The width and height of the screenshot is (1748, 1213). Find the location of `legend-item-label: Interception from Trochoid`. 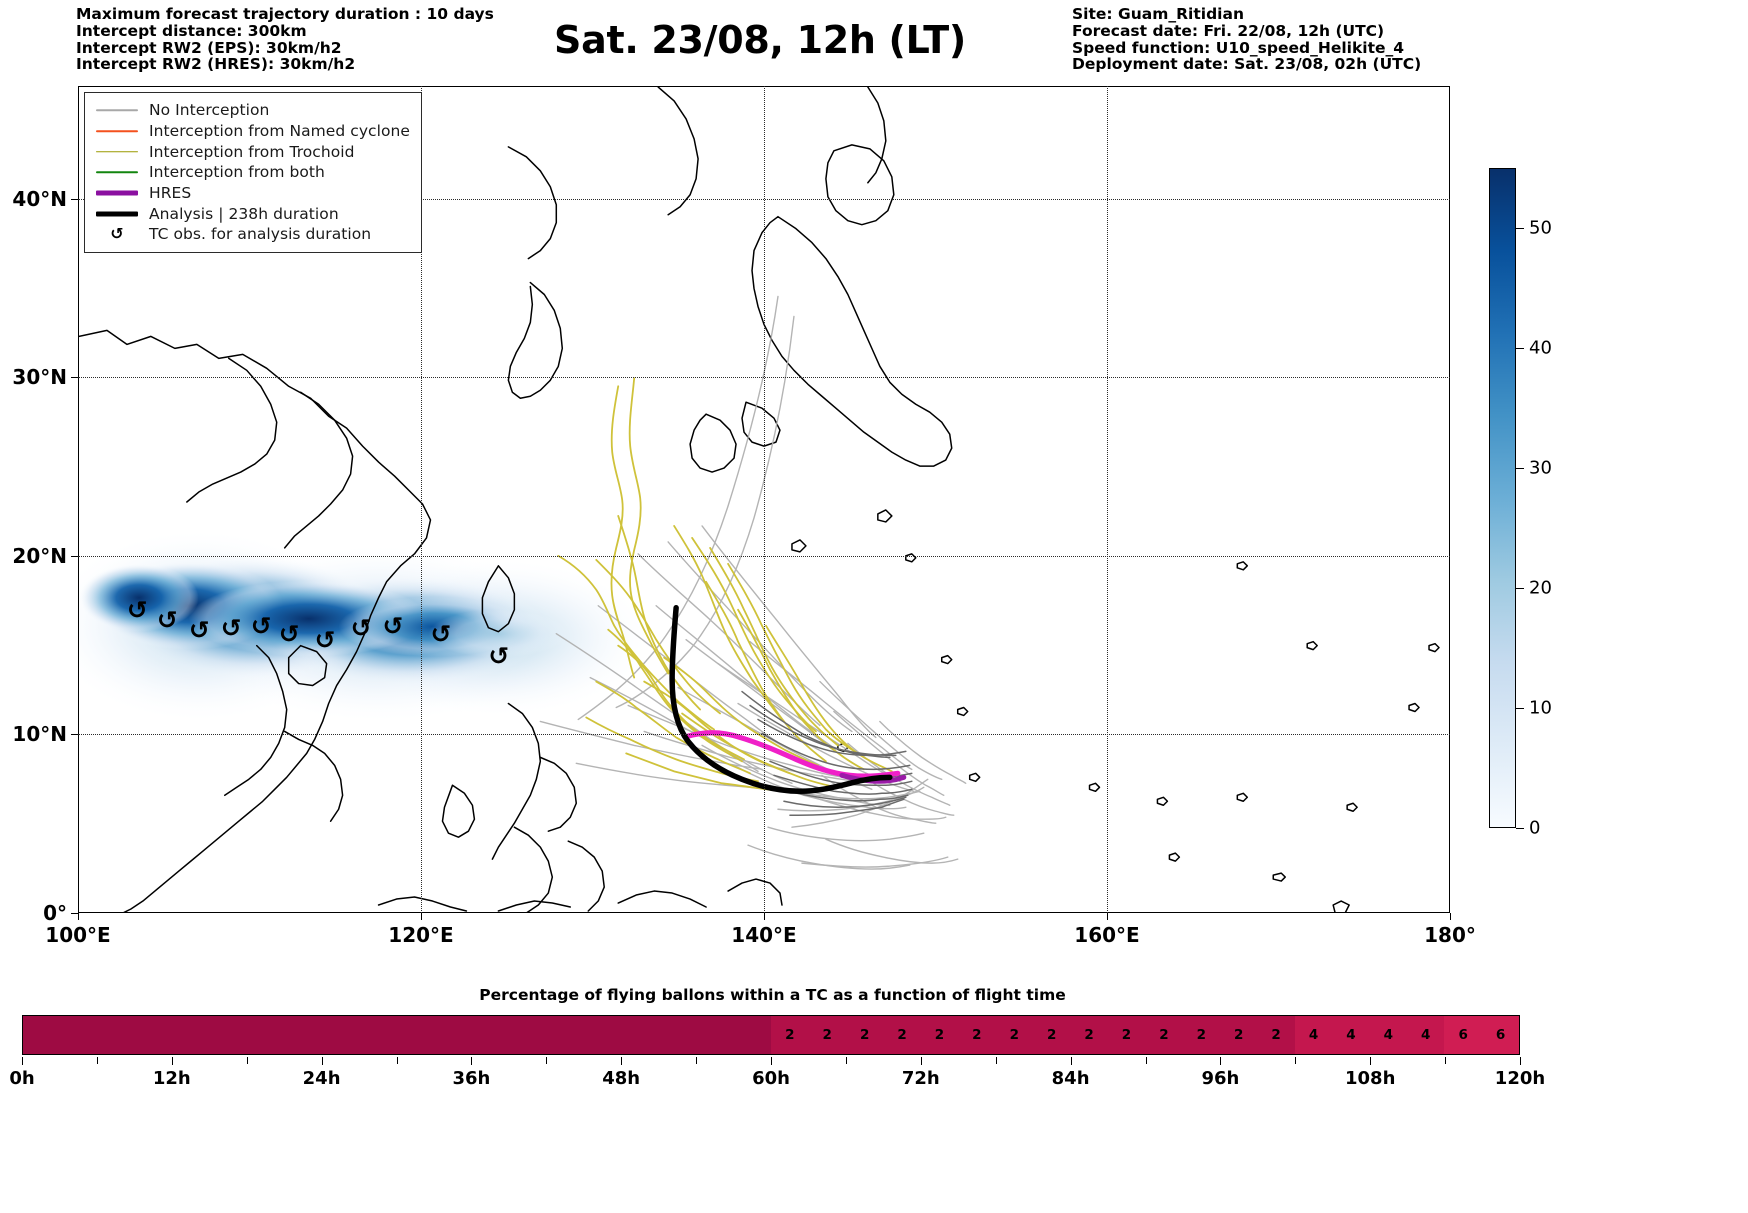

legend-item-label: Interception from Trochoid is located at coordinates (252, 151).